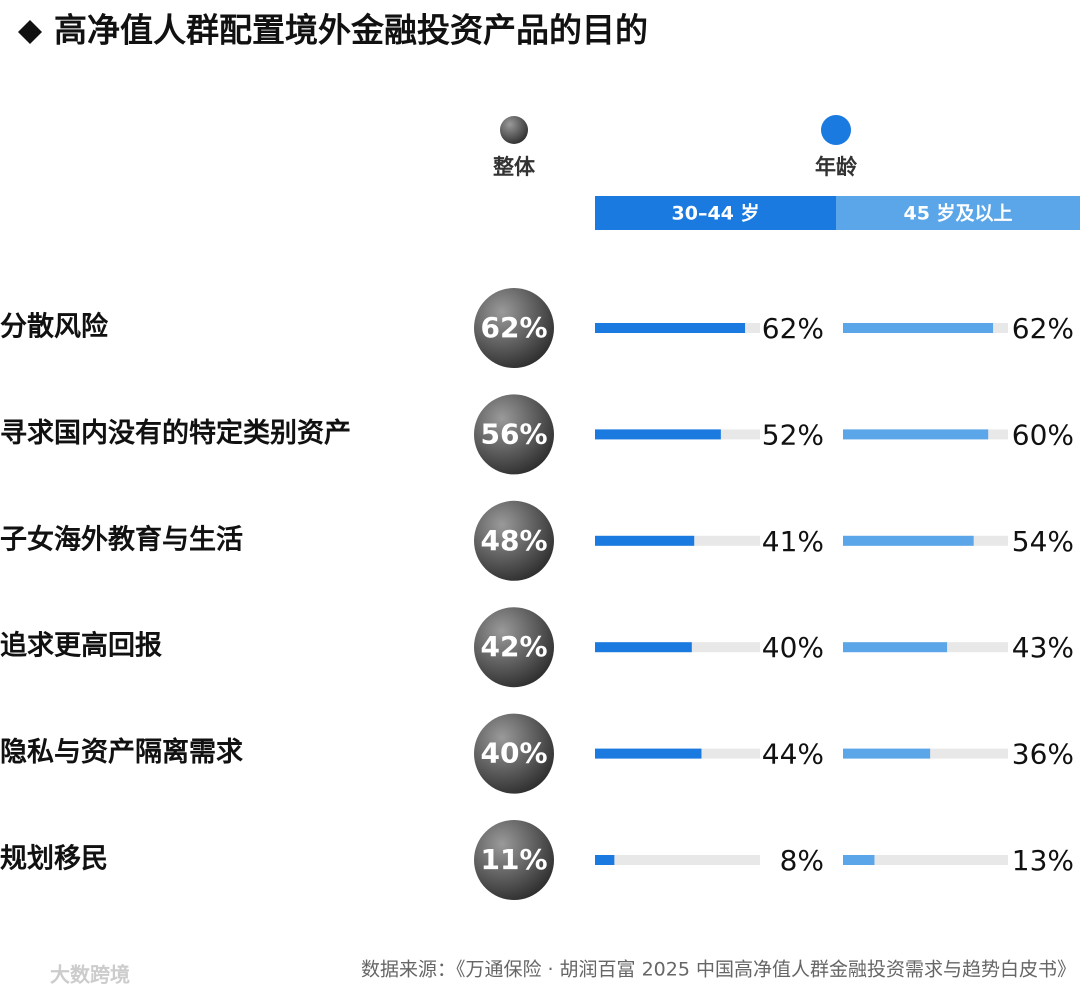 This screenshot has width=1080, height=999. I want to click on overall-label: 48%, so click(513, 540).